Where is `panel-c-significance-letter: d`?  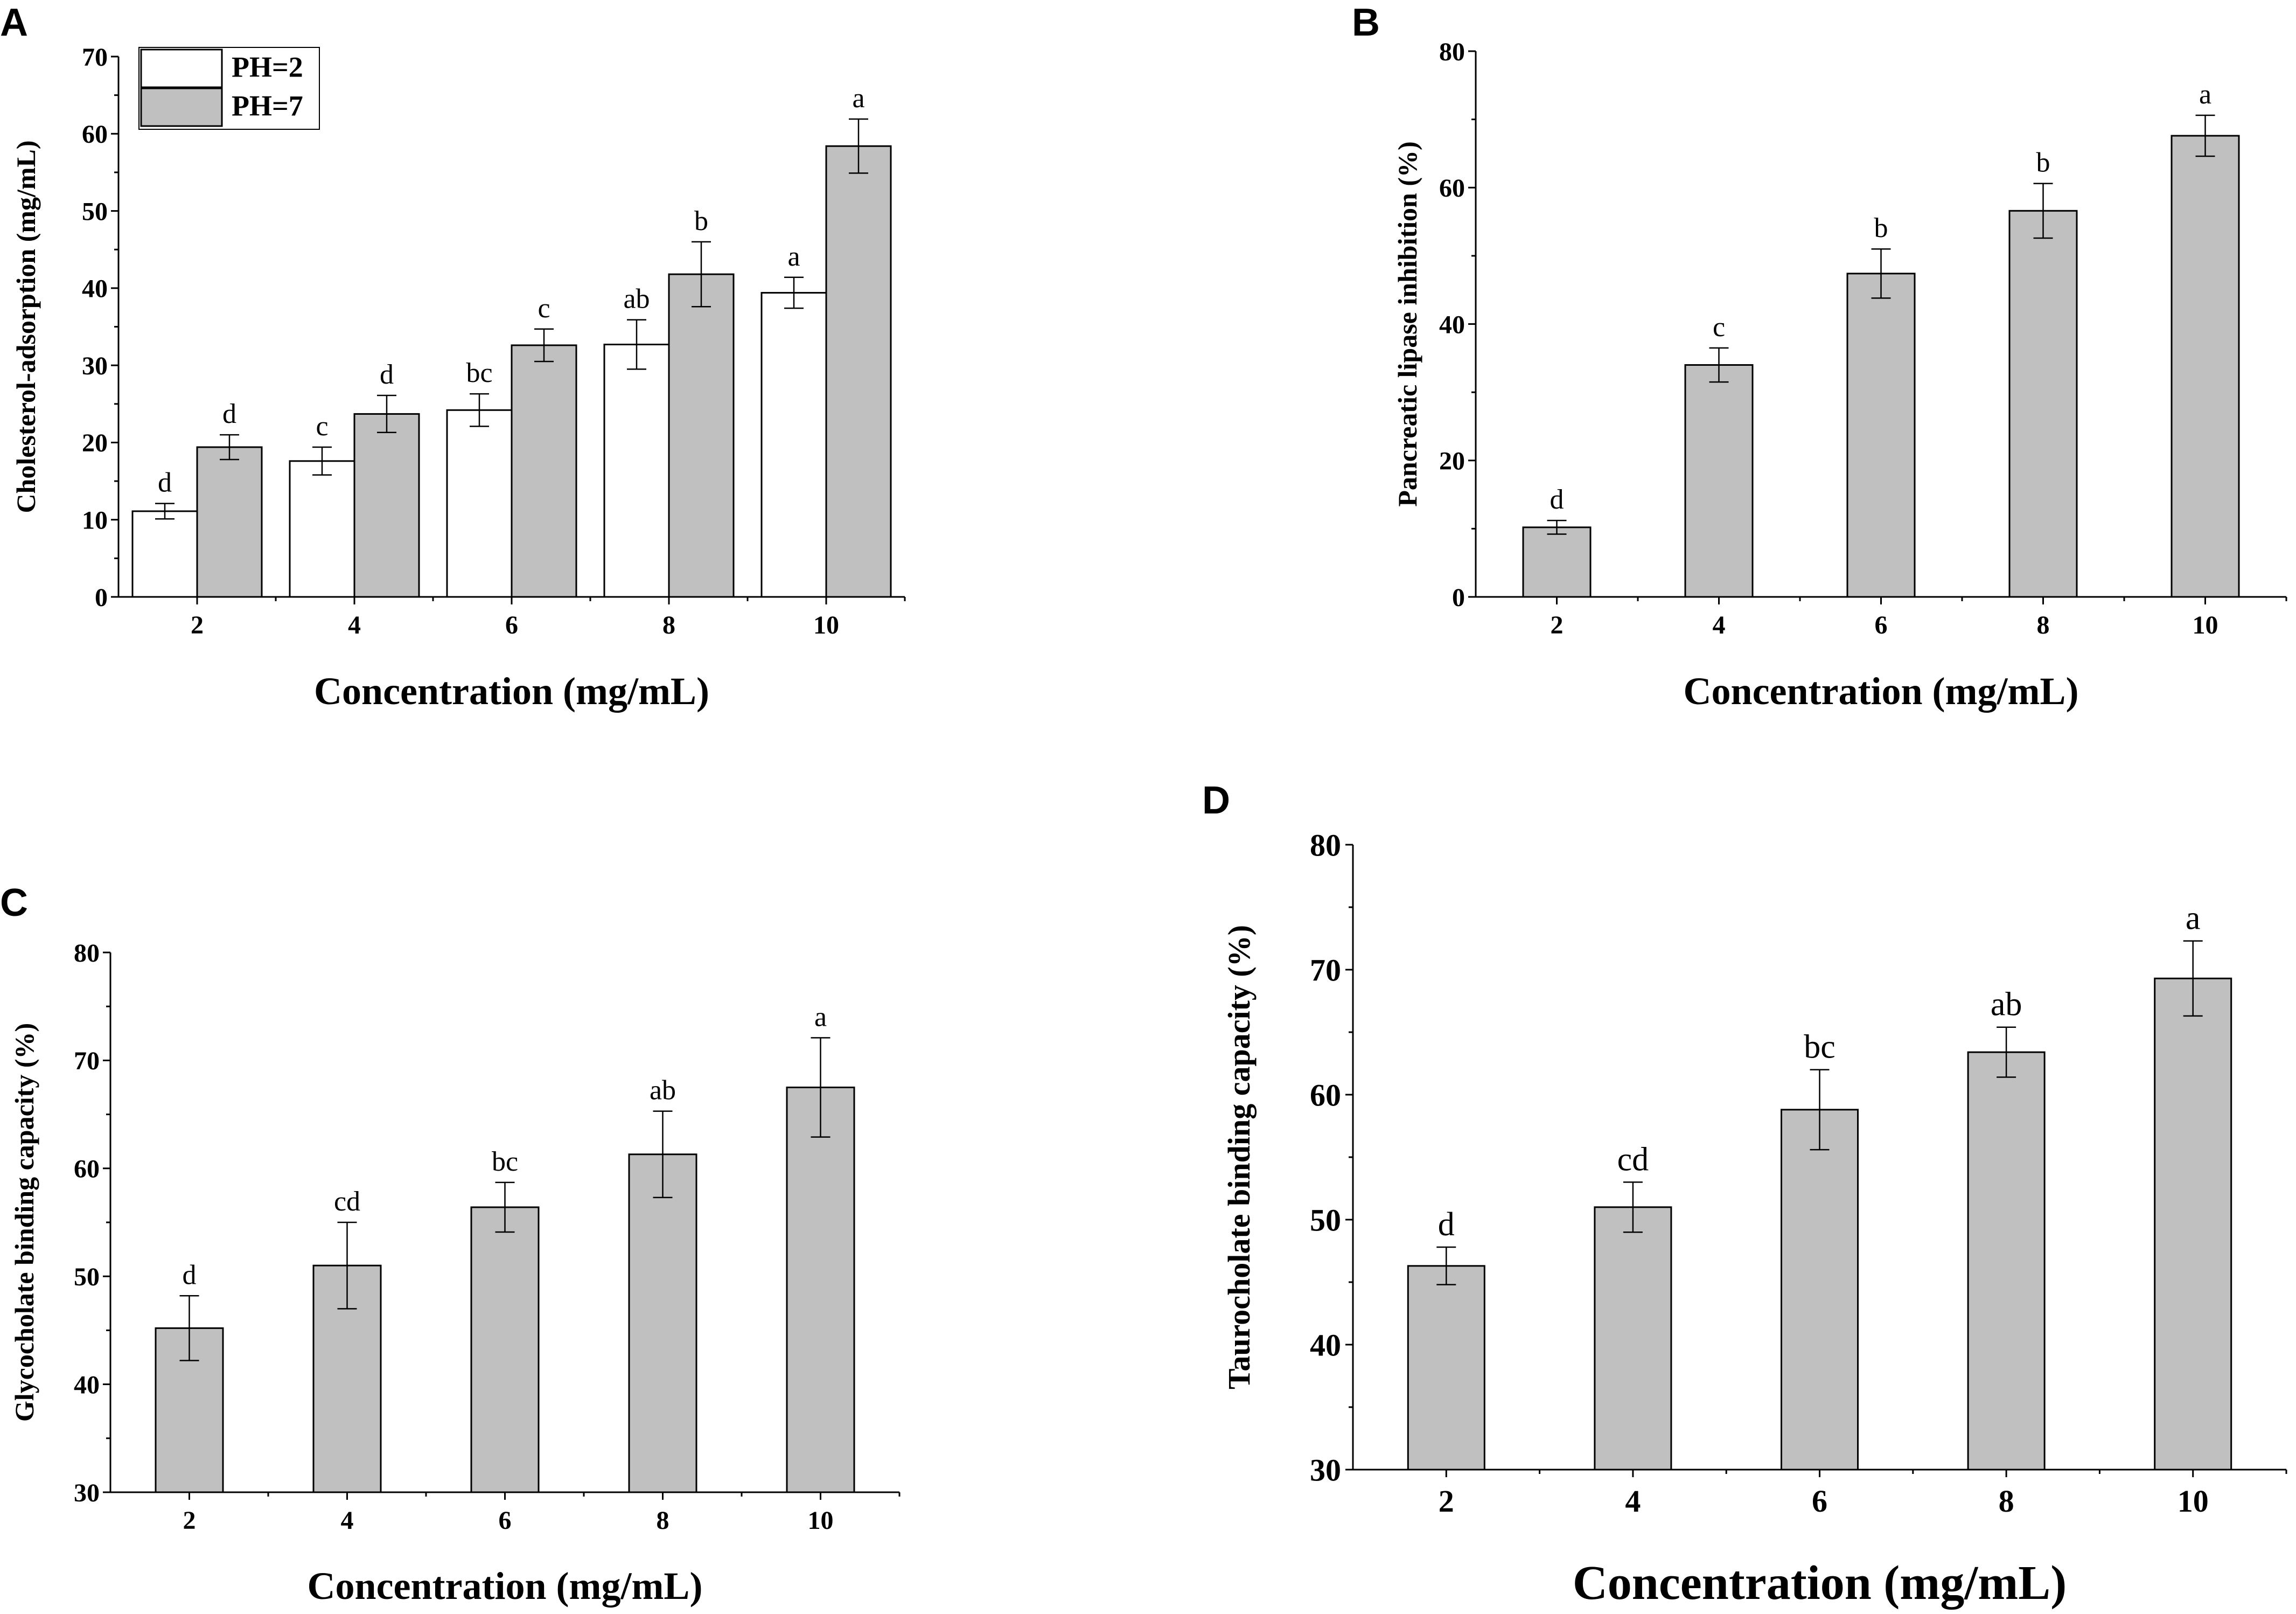 panel-c-significance-letter: d is located at coordinates (190, 1275).